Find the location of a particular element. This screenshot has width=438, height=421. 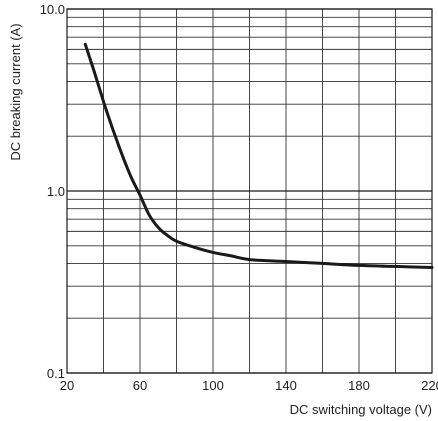

x-tick-label: 140 is located at coordinates (286, 385).